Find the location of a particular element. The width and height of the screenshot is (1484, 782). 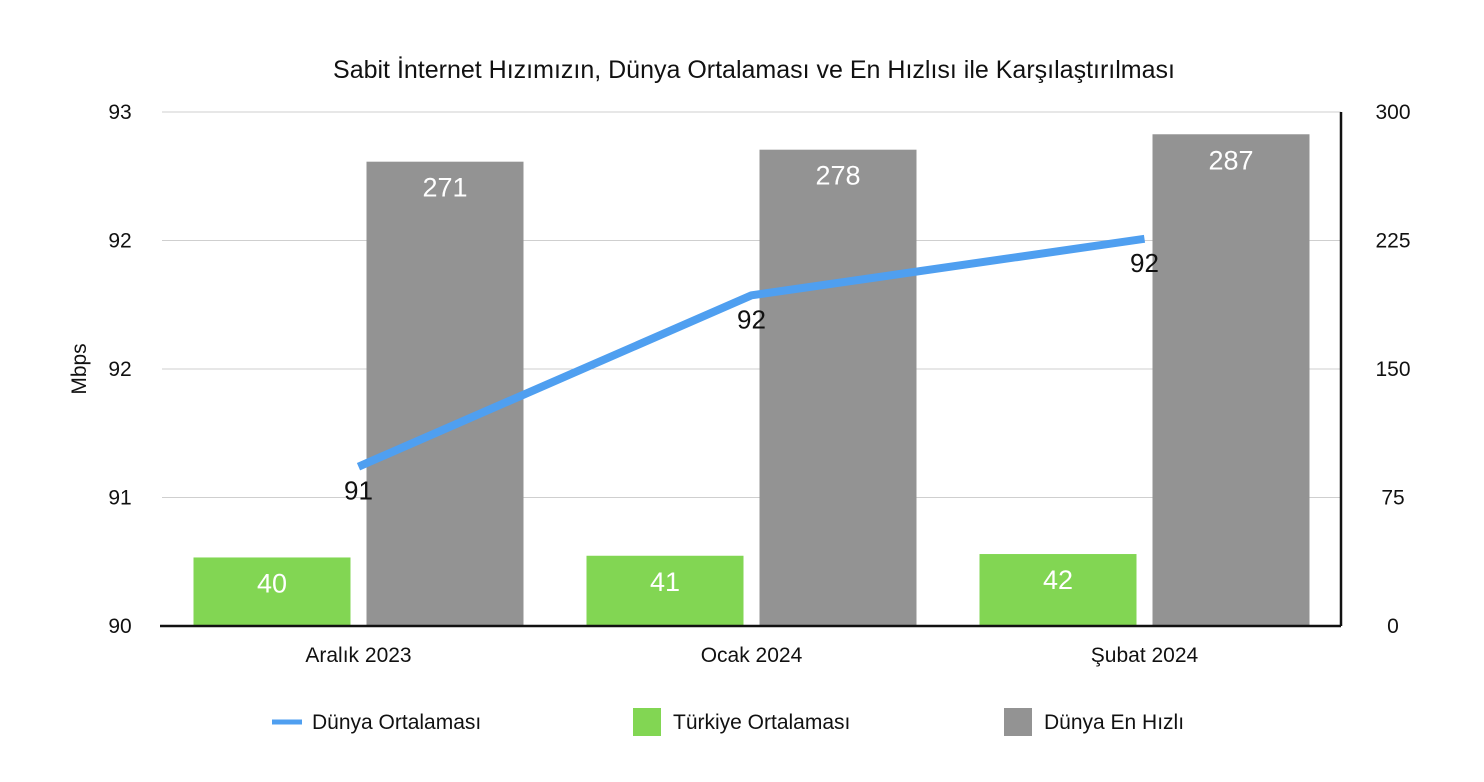

right-tick-label: 0 is located at coordinates (1393, 626).